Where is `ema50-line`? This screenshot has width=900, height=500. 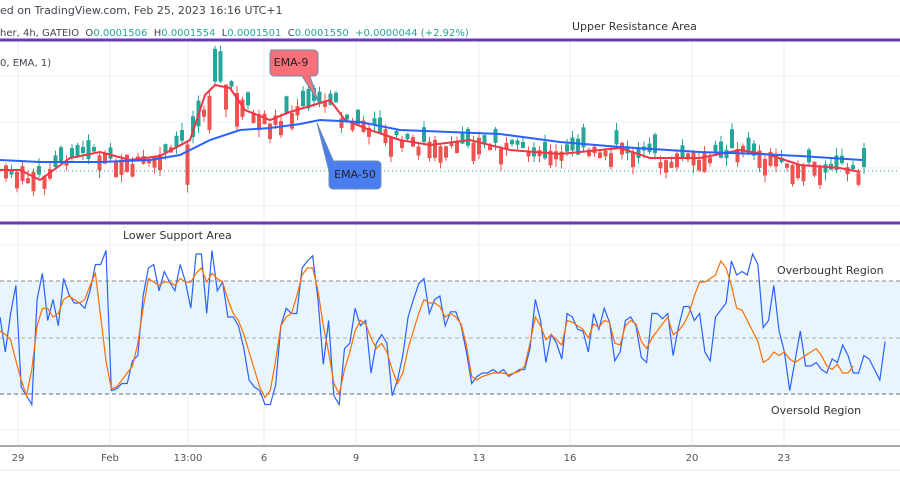 ema50-line is located at coordinates (431, 140).